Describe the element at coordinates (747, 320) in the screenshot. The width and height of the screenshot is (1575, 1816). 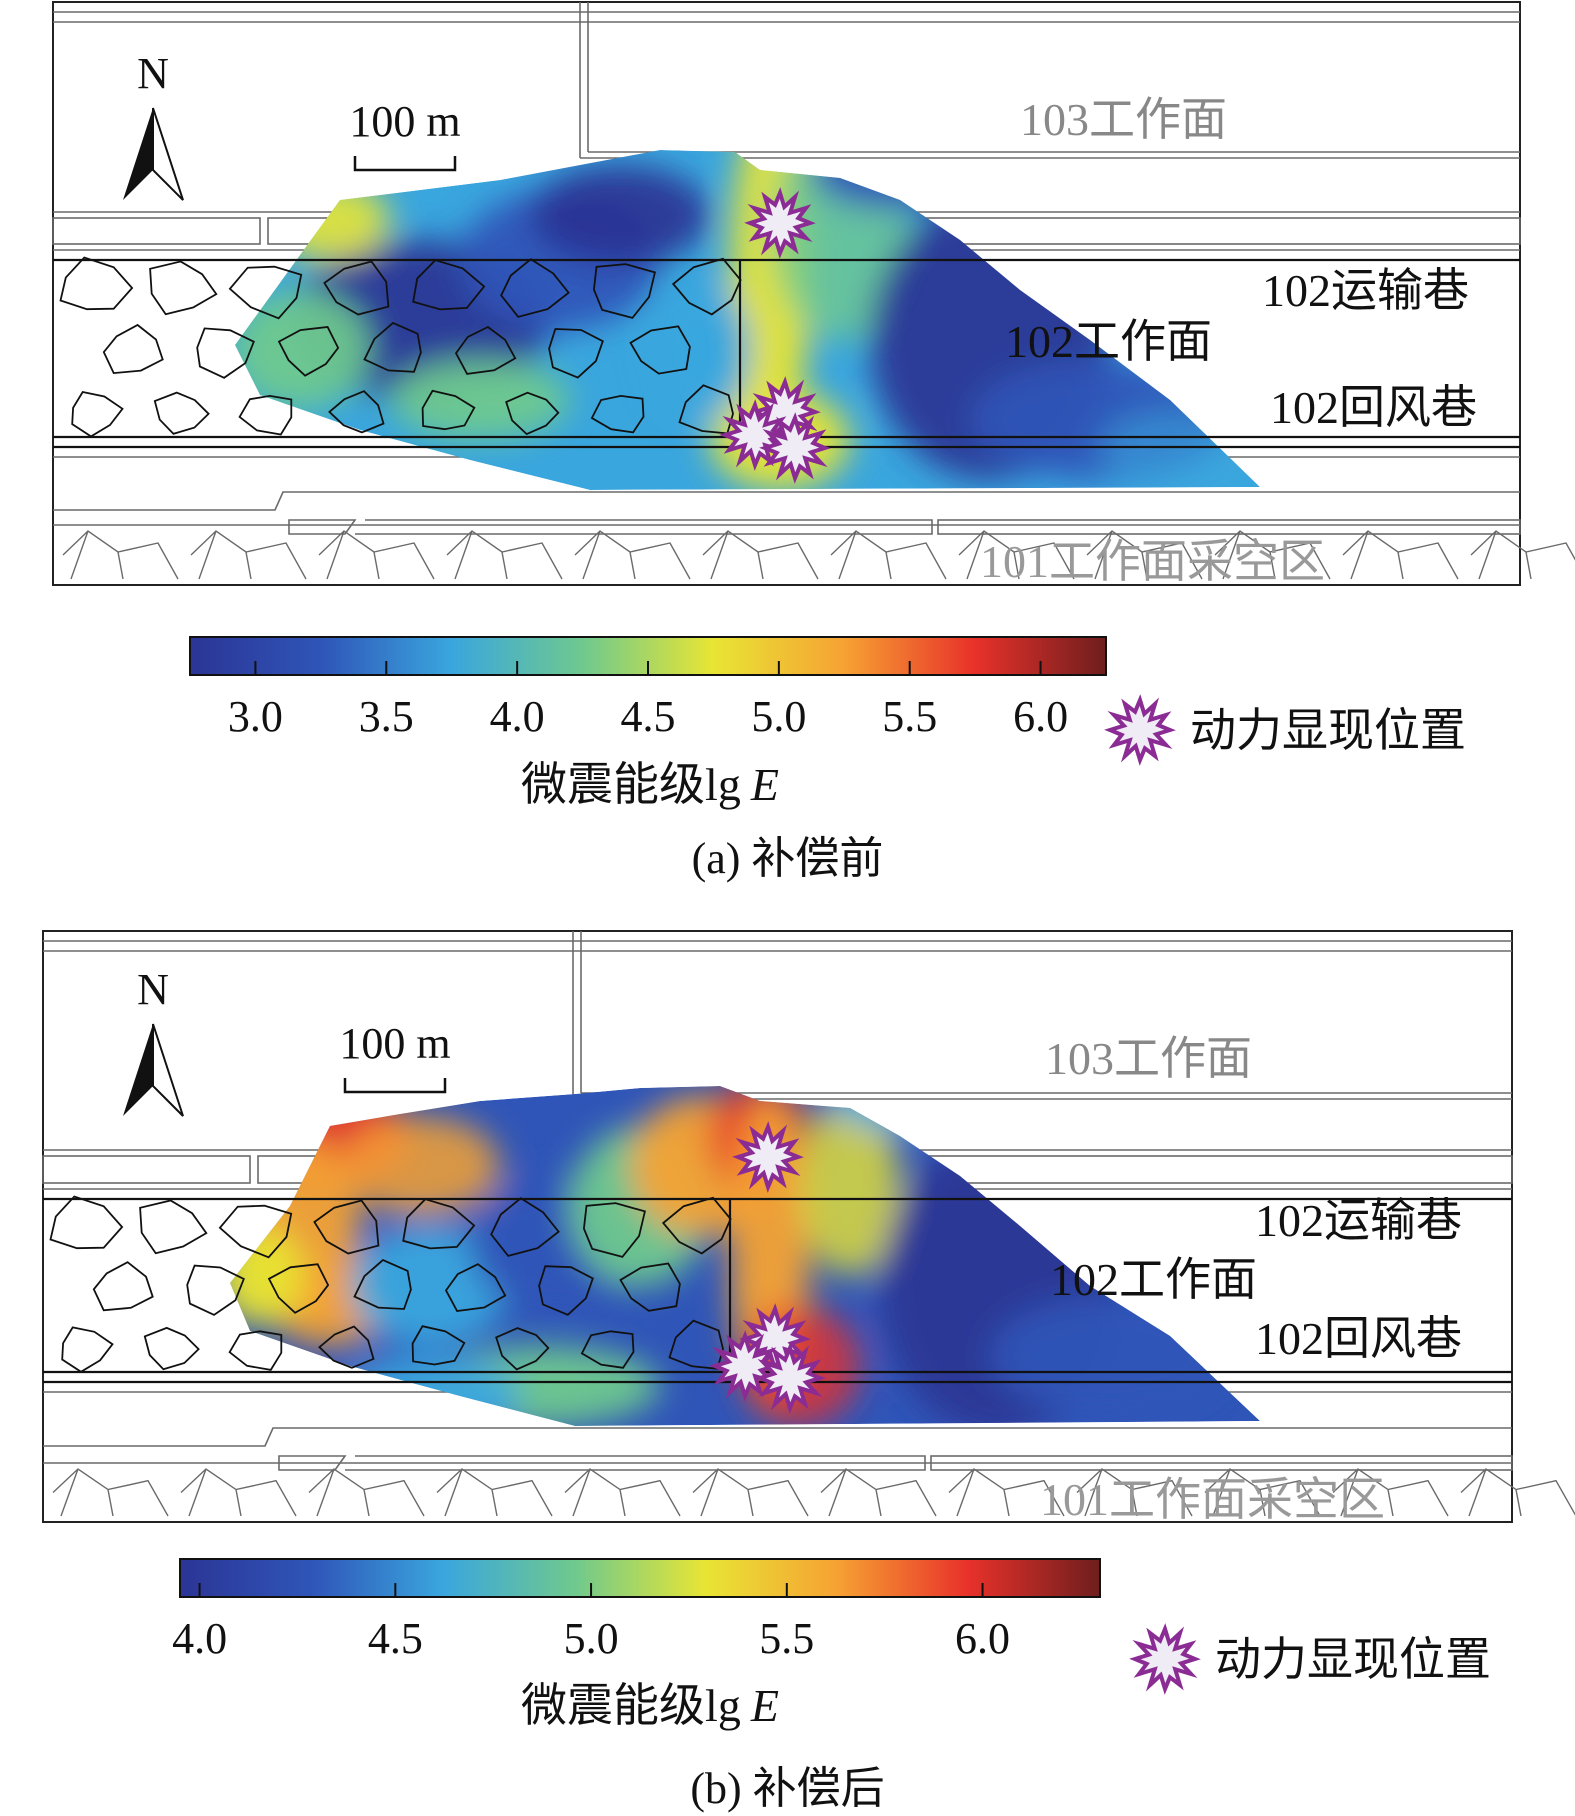
I see `energy-contour-field` at that location.